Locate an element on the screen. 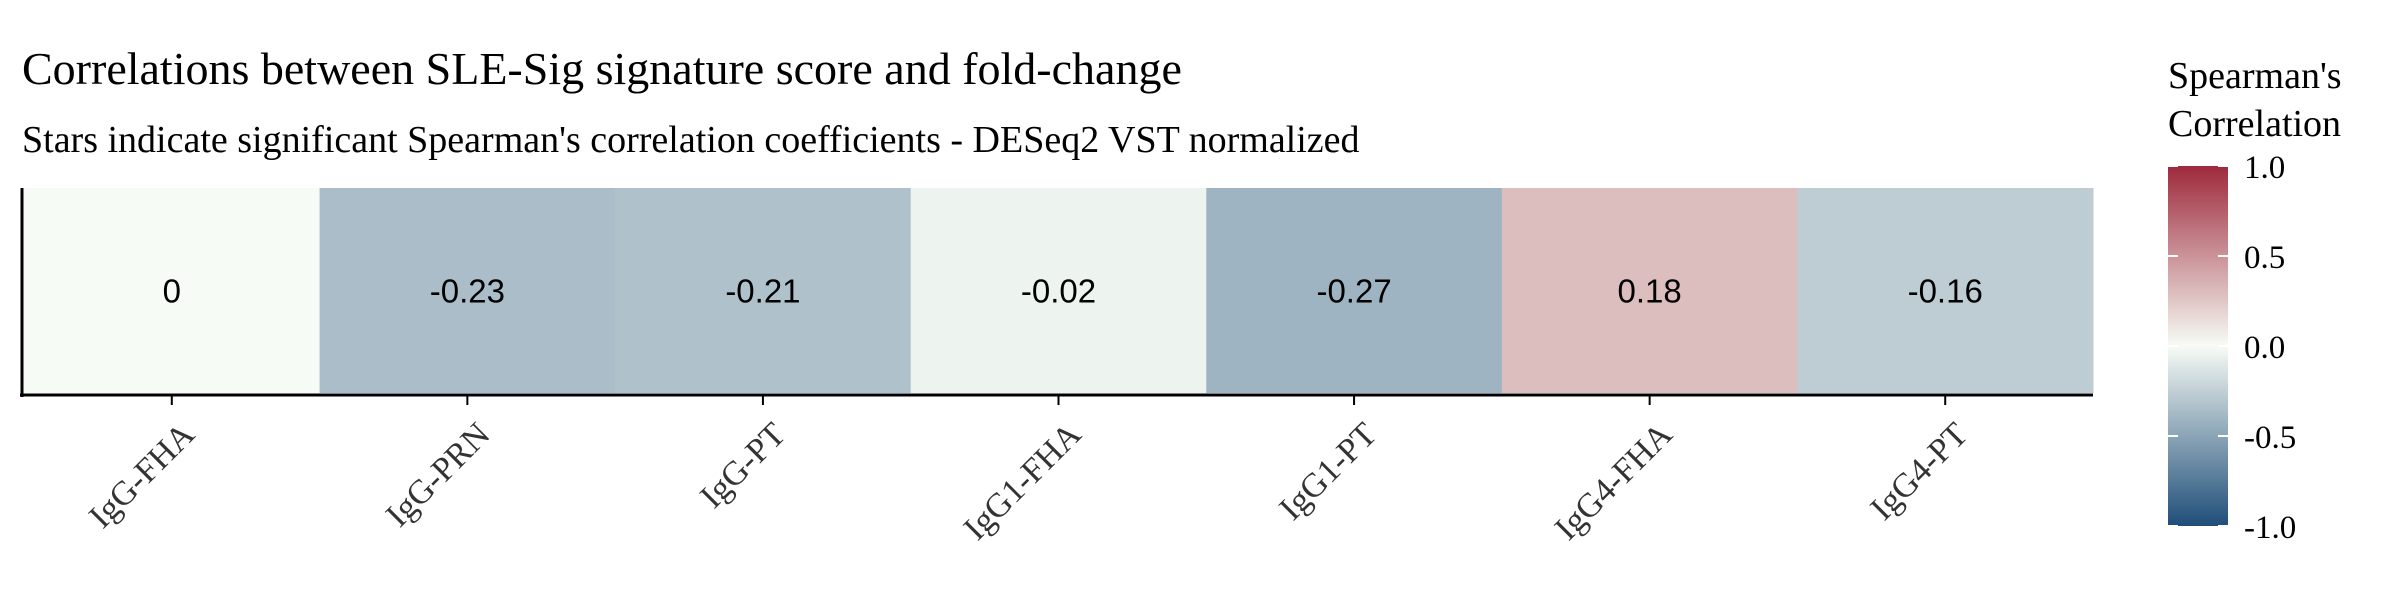  x-tick-label: IgG-PT is located at coordinates (743, 466).